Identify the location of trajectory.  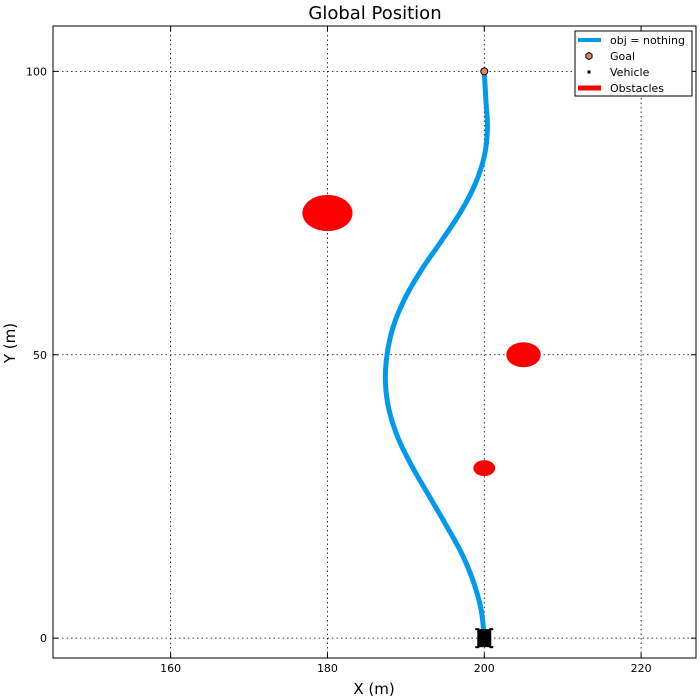
(436, 354).